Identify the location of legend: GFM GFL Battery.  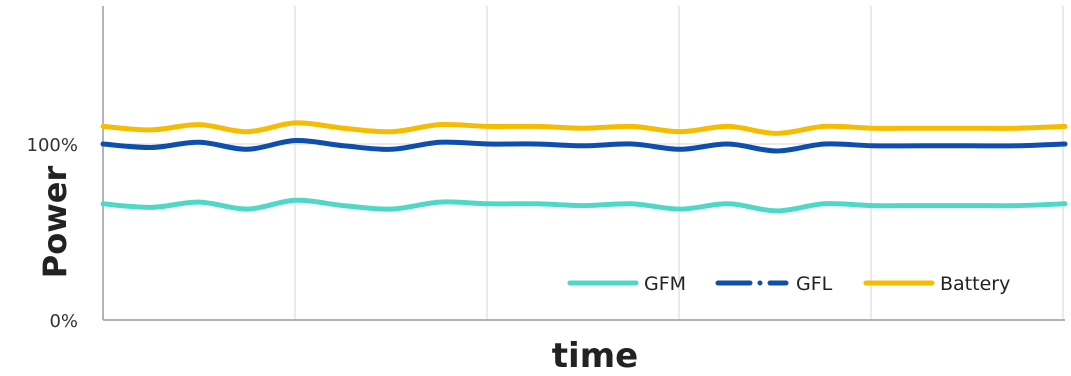
(788, 284).